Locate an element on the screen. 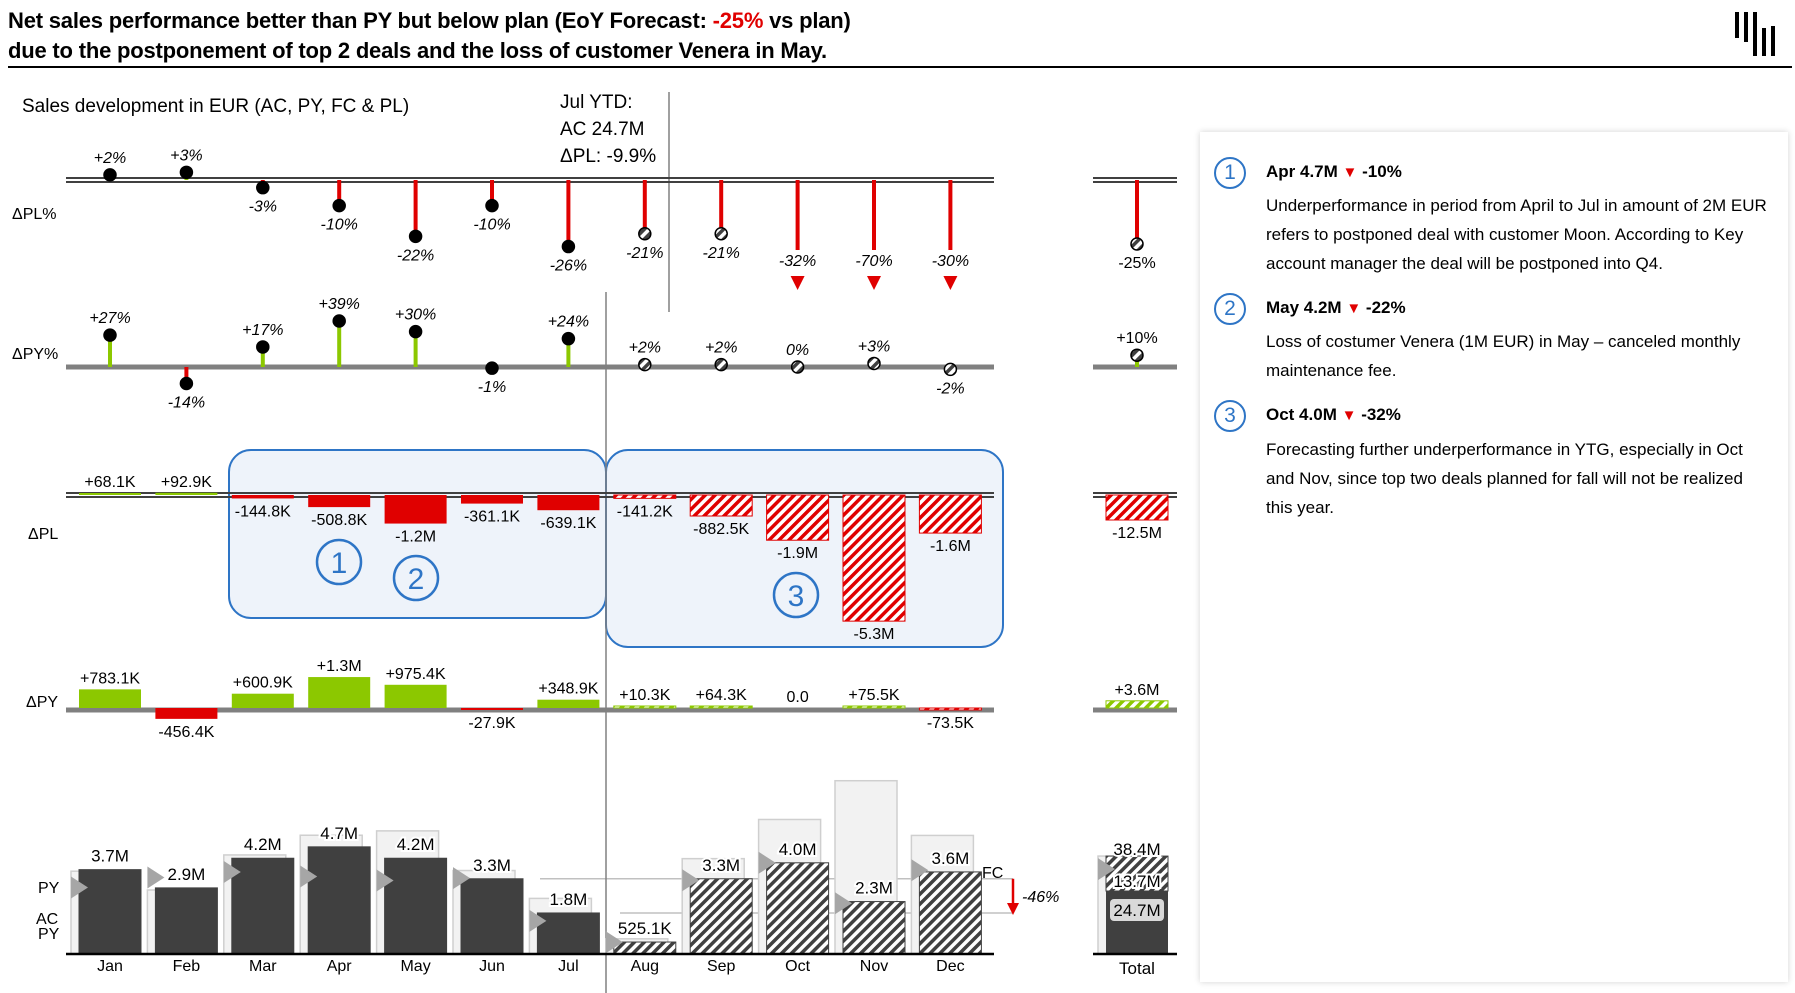 The width and height of the screenshot is (1795, 993). variance-label: +64.3K is located at coordinates (721, 695).